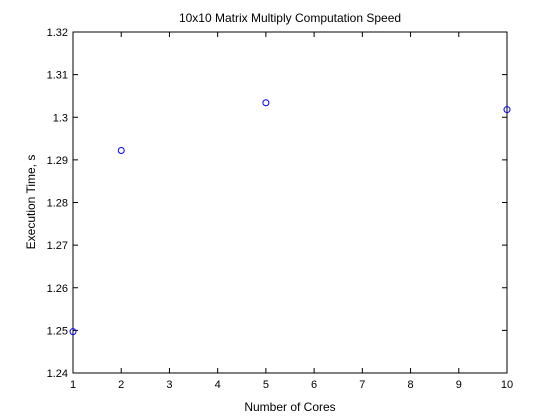 The height and width of the screenshot is (420, 560). What do you see at coordinates (57, 246) in the screenshot?
I see `y-tick-label: 1.27` at bounding box center [57, 246].